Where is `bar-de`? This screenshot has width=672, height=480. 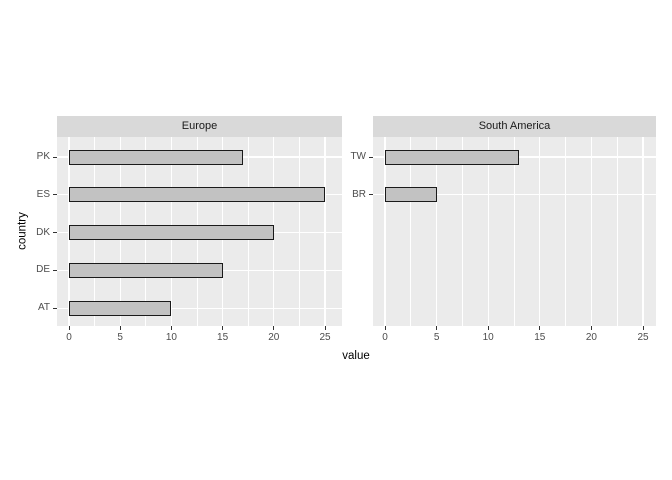 bar-de is located at coordinates (146, 270).